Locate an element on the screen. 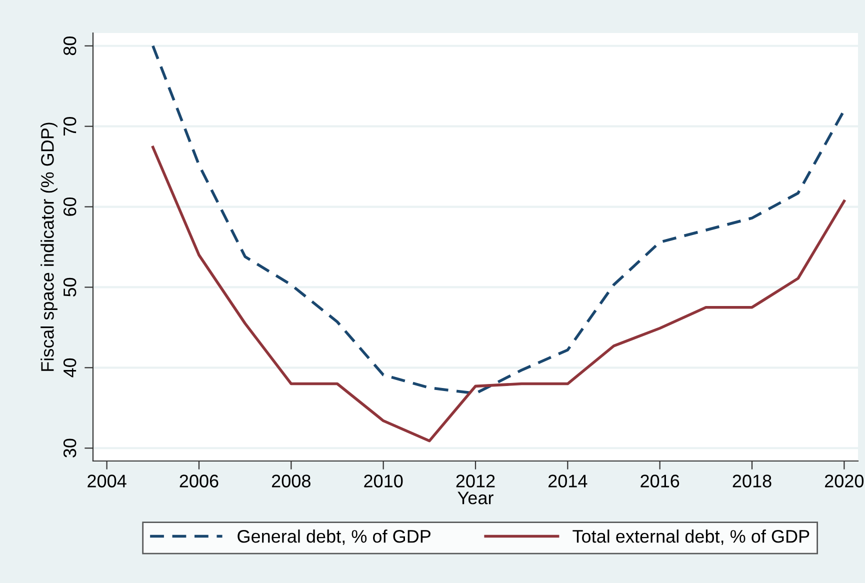  x-tick-label: 2006 is located at coordinates (199, 481).